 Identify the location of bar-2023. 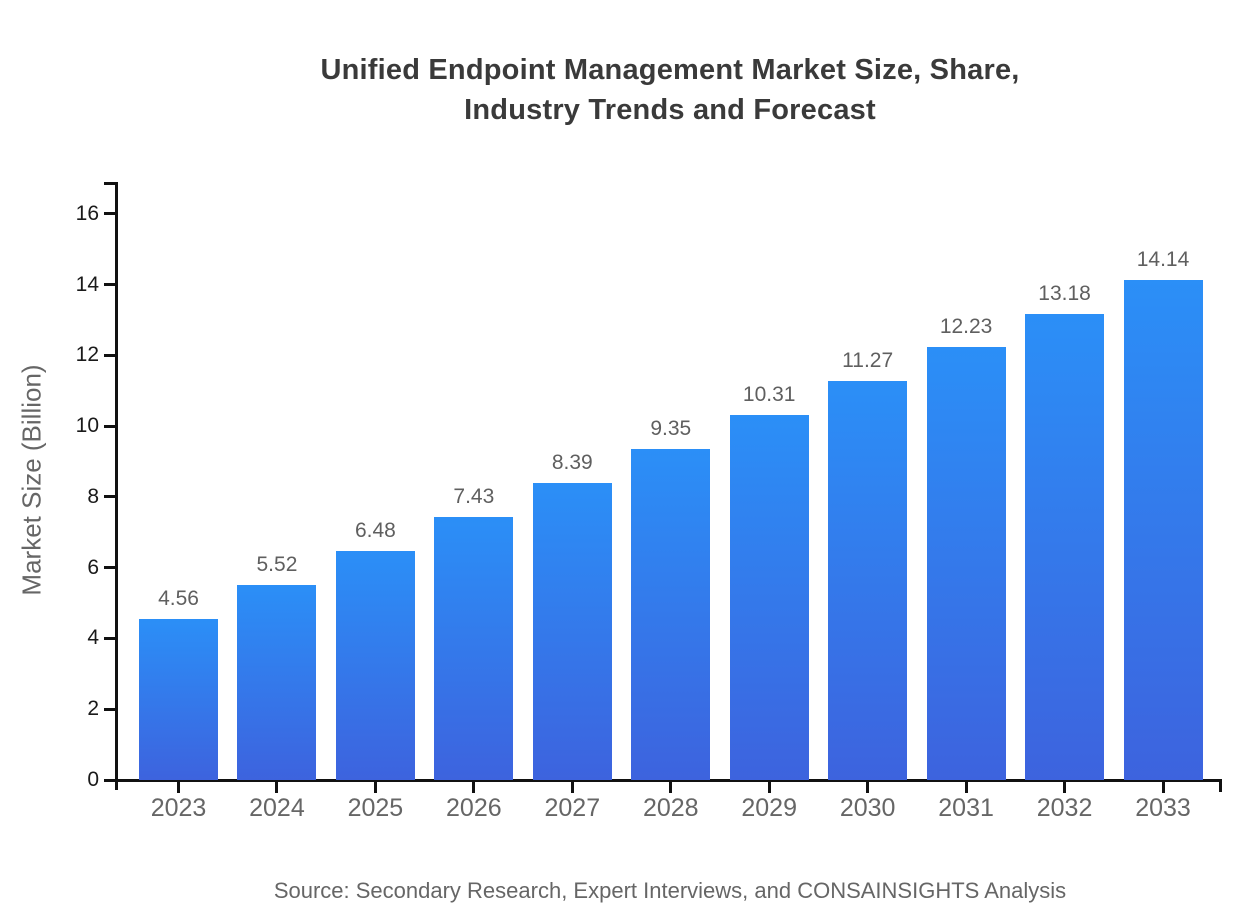
(178, 699).